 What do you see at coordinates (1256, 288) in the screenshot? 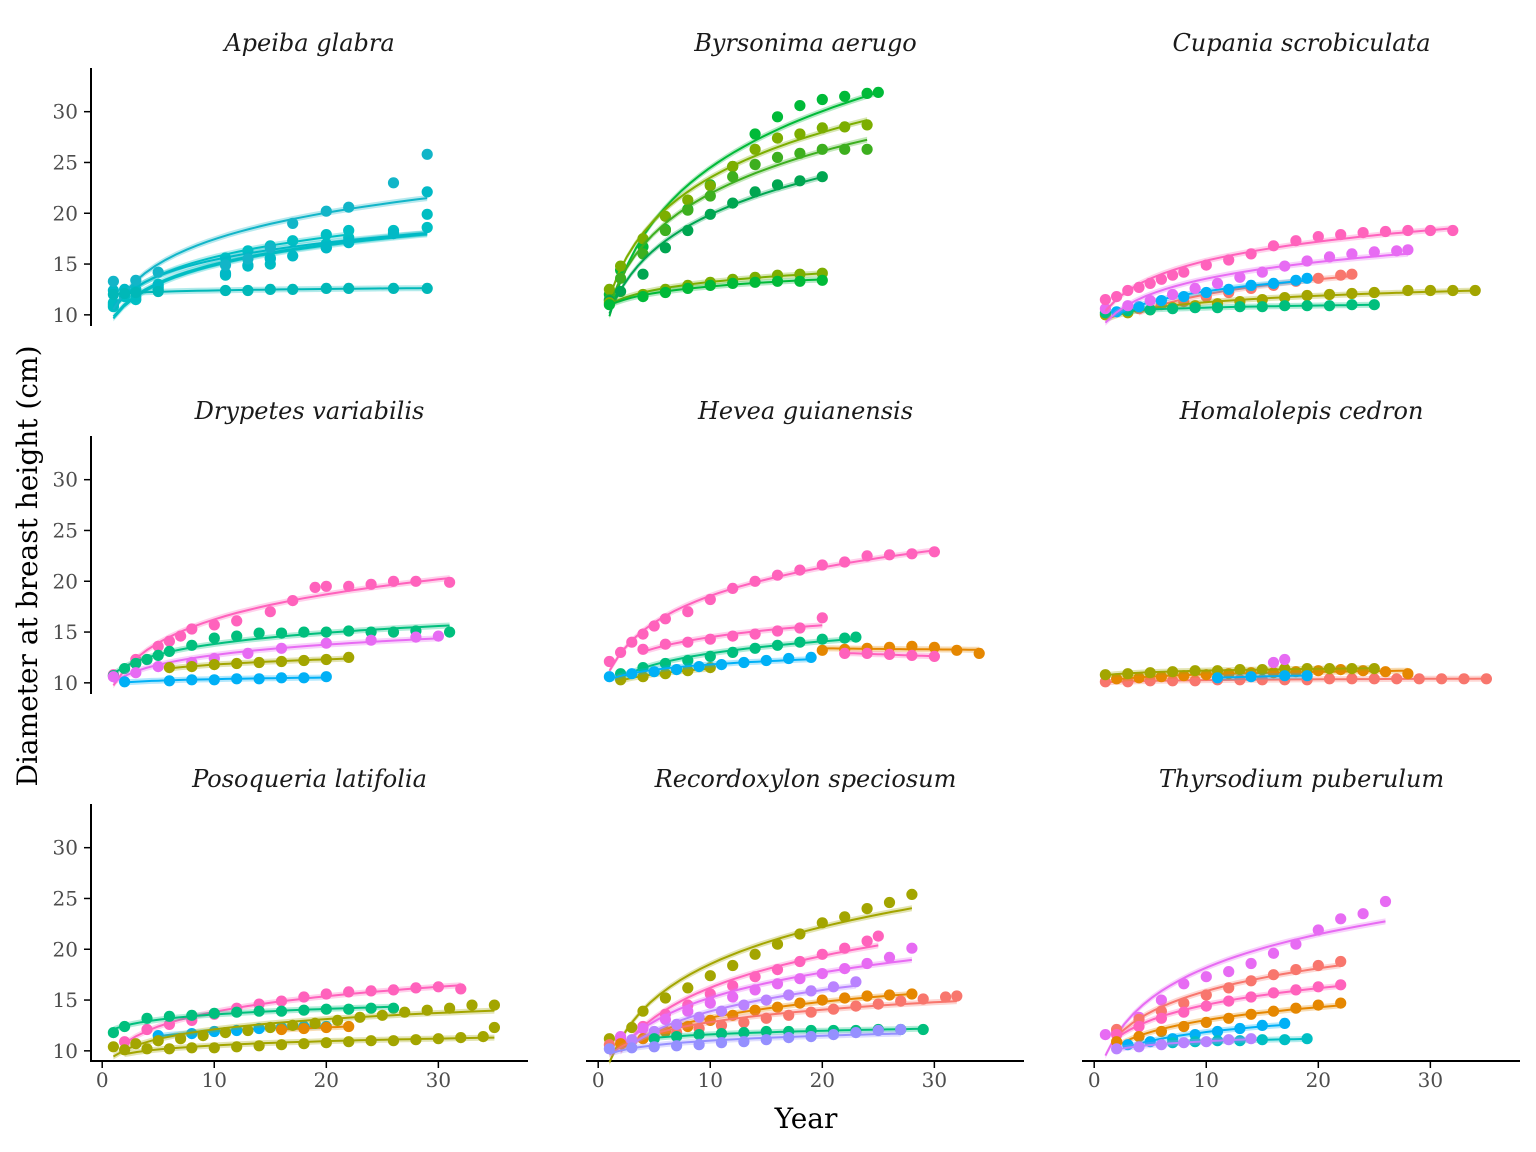
I see `fit-line` at bounding box center [1256, 288].